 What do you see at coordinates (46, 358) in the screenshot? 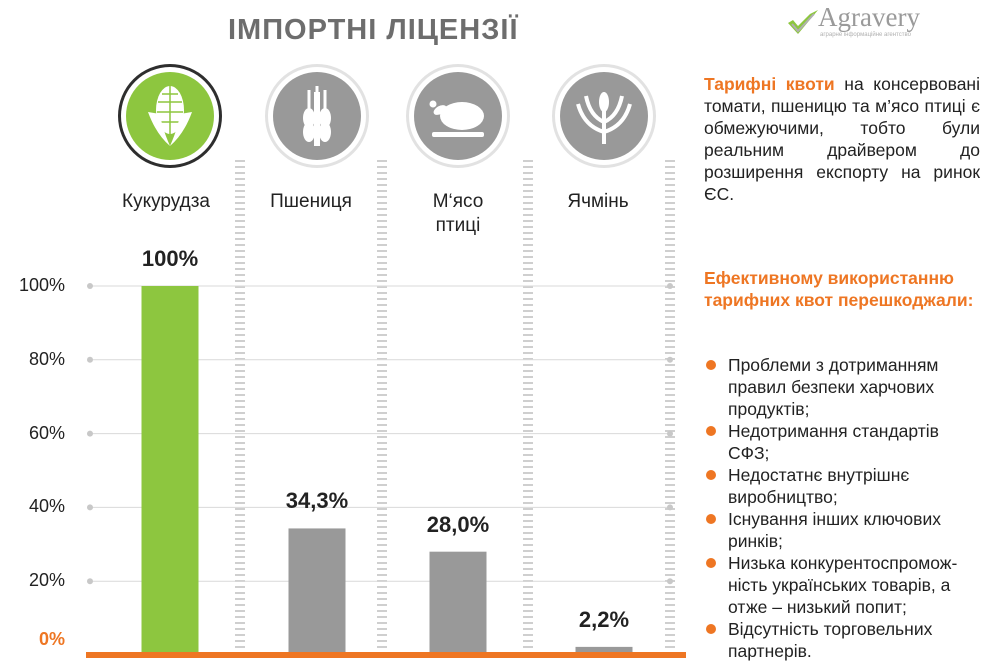
I see `y-tick-label: 80%` at bounding box center [46, 358].